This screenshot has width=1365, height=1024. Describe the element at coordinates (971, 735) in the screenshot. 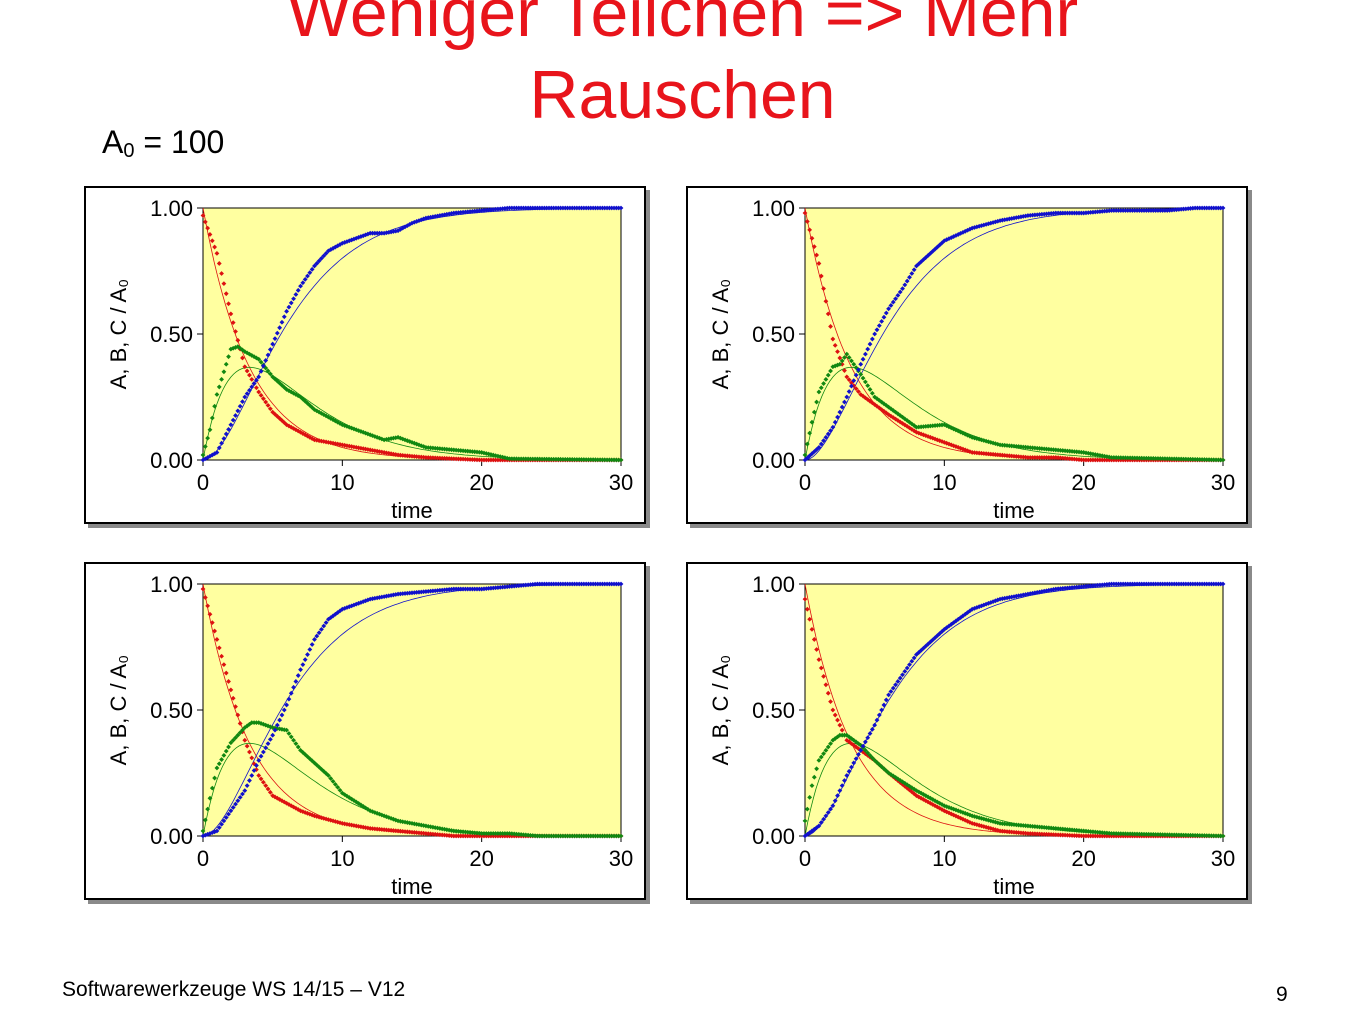

I see `chart-bottom-right: 0.00 0.50 1.00 0 10 20 30 time A, B, C / A₀` at that location.